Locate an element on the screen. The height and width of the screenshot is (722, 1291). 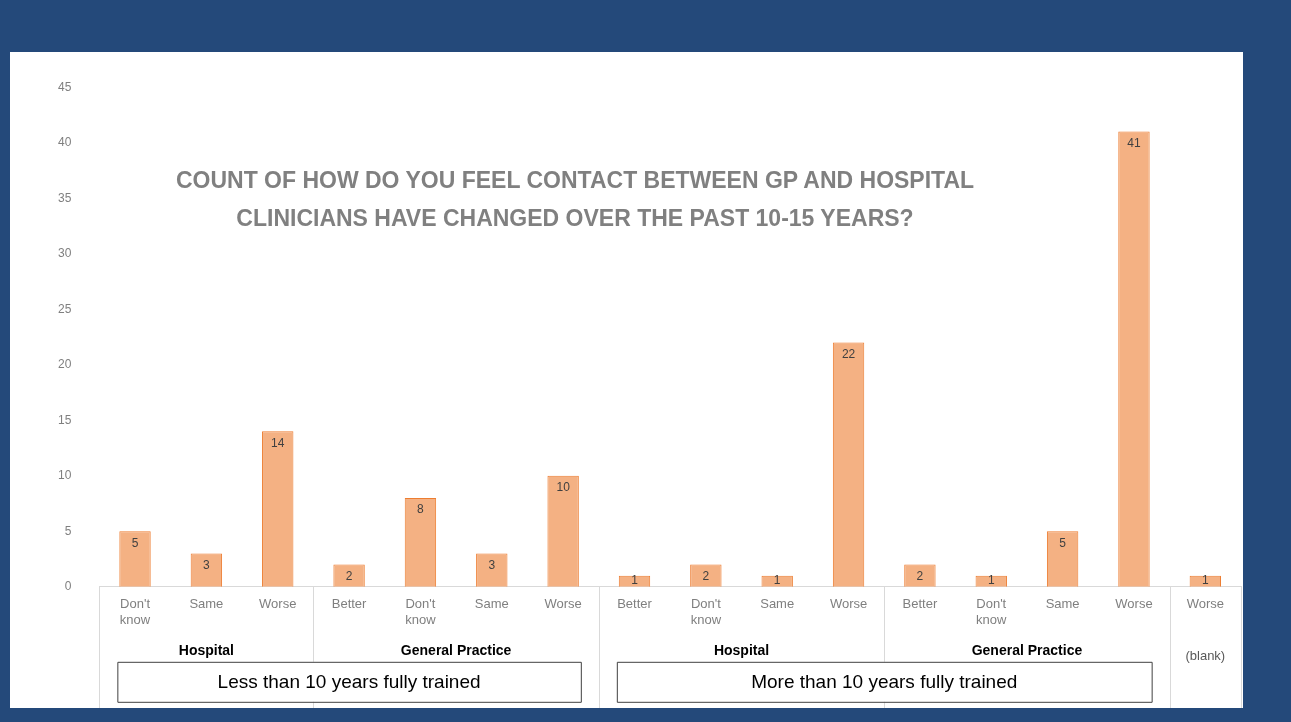
text: More than 10 years fully trained is located at coordinates (884, 682).